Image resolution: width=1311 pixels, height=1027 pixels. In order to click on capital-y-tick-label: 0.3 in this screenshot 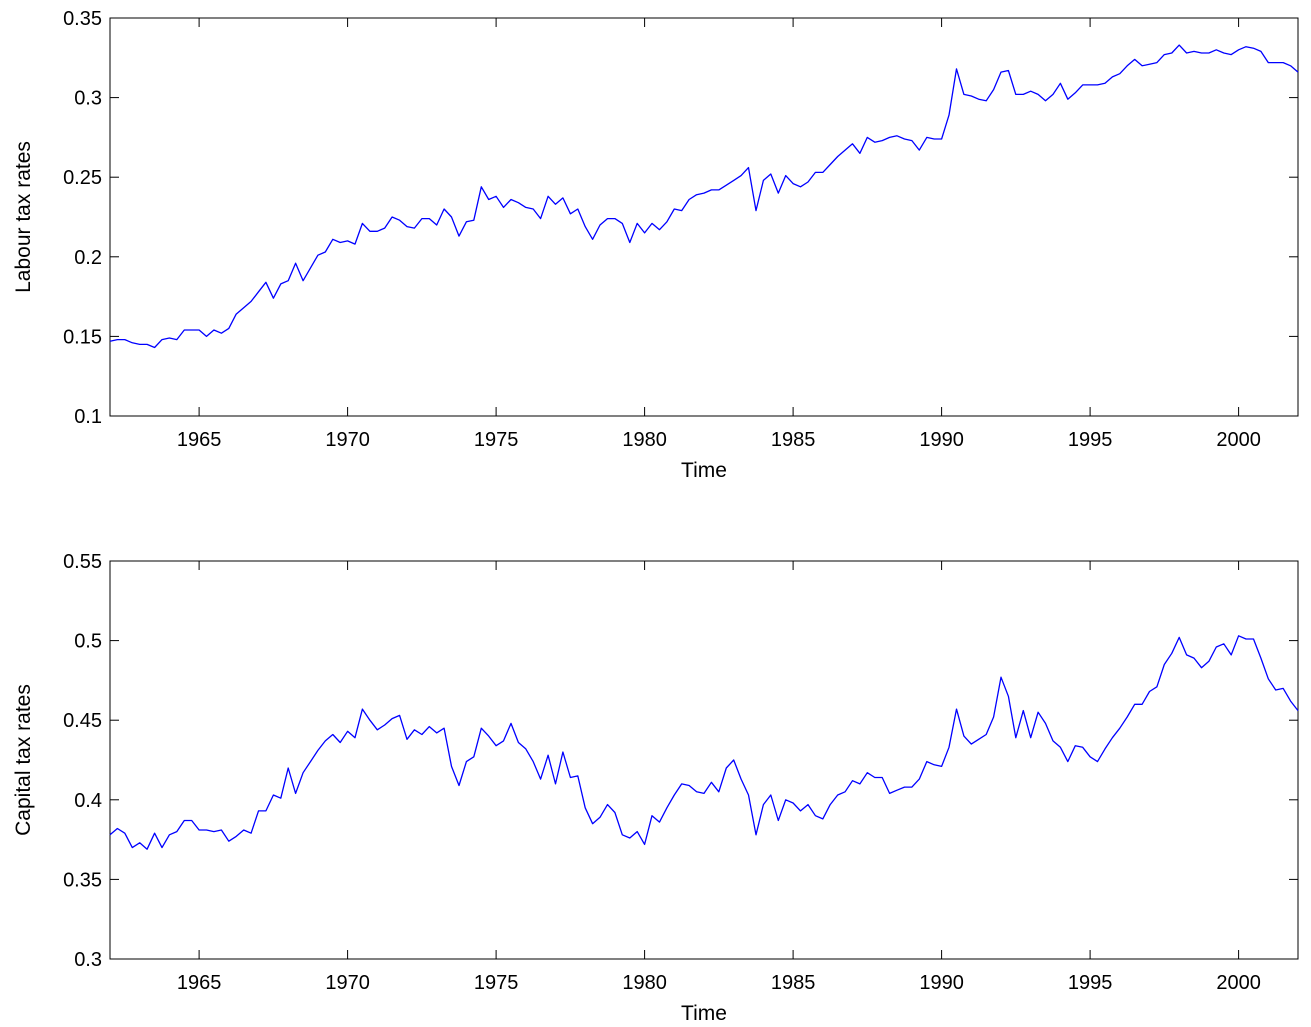, I will do `click(88, 960)`.